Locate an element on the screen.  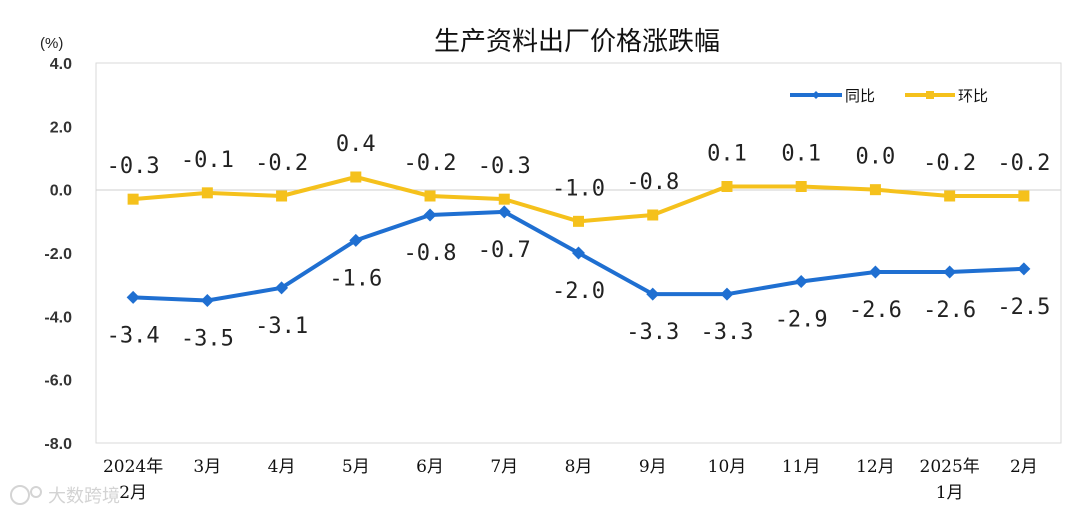
x-tick-label: 9月 is located at coordinates (653, 467).